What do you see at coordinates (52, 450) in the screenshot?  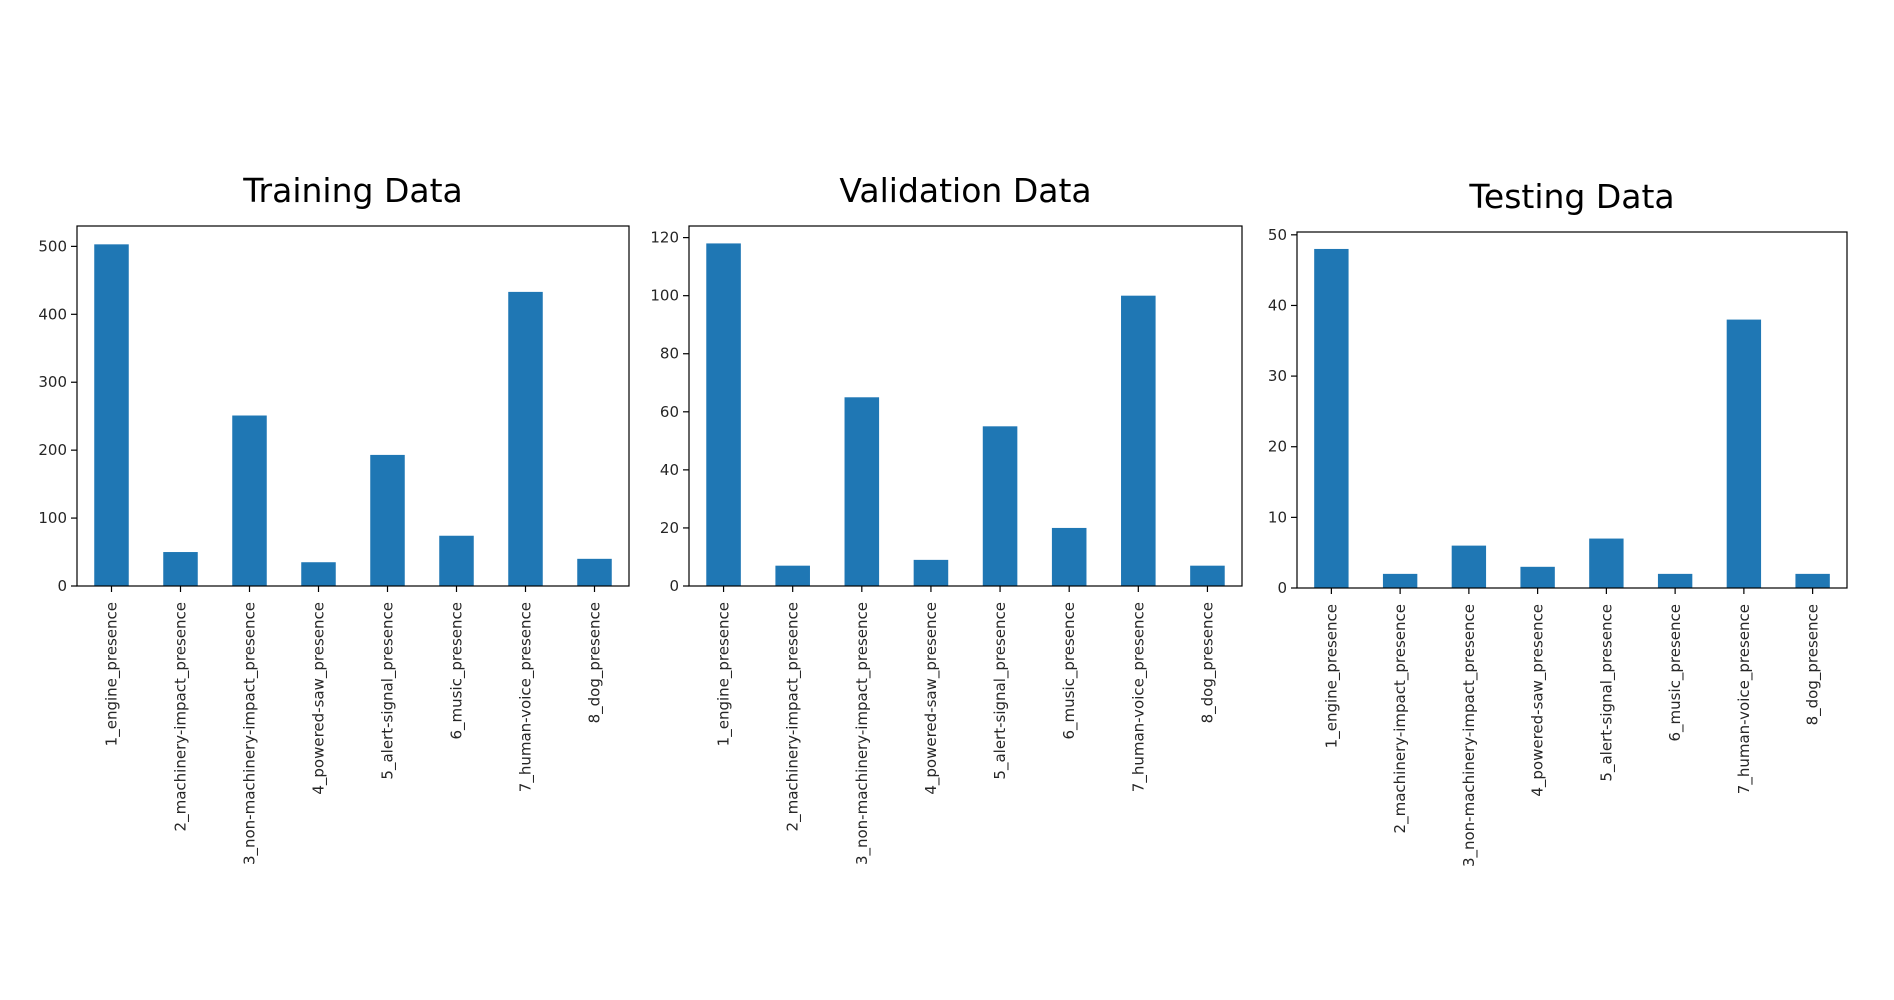 I see `y-tick-label: 200` at bounding box center [52, 450].